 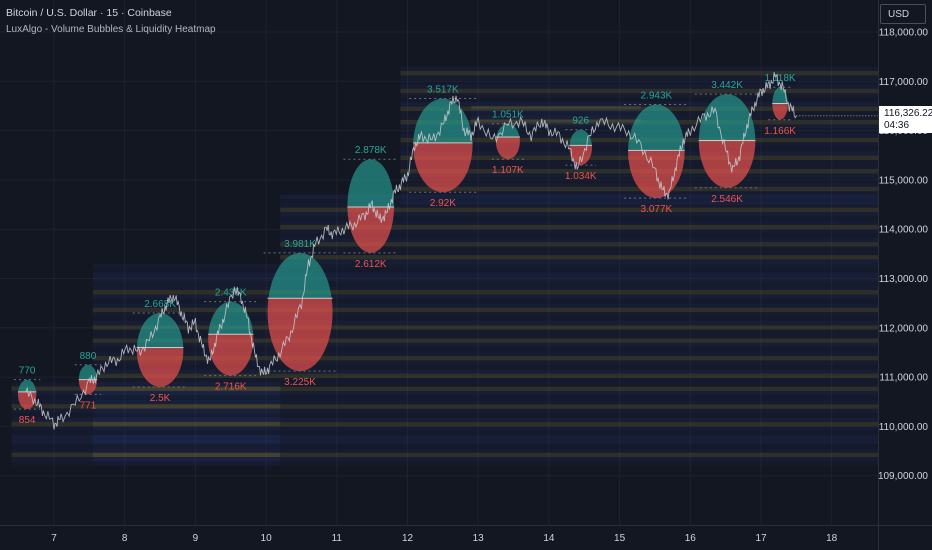 I want to click on buy-volume-label: 2.435K, so click(x=231, y=293).